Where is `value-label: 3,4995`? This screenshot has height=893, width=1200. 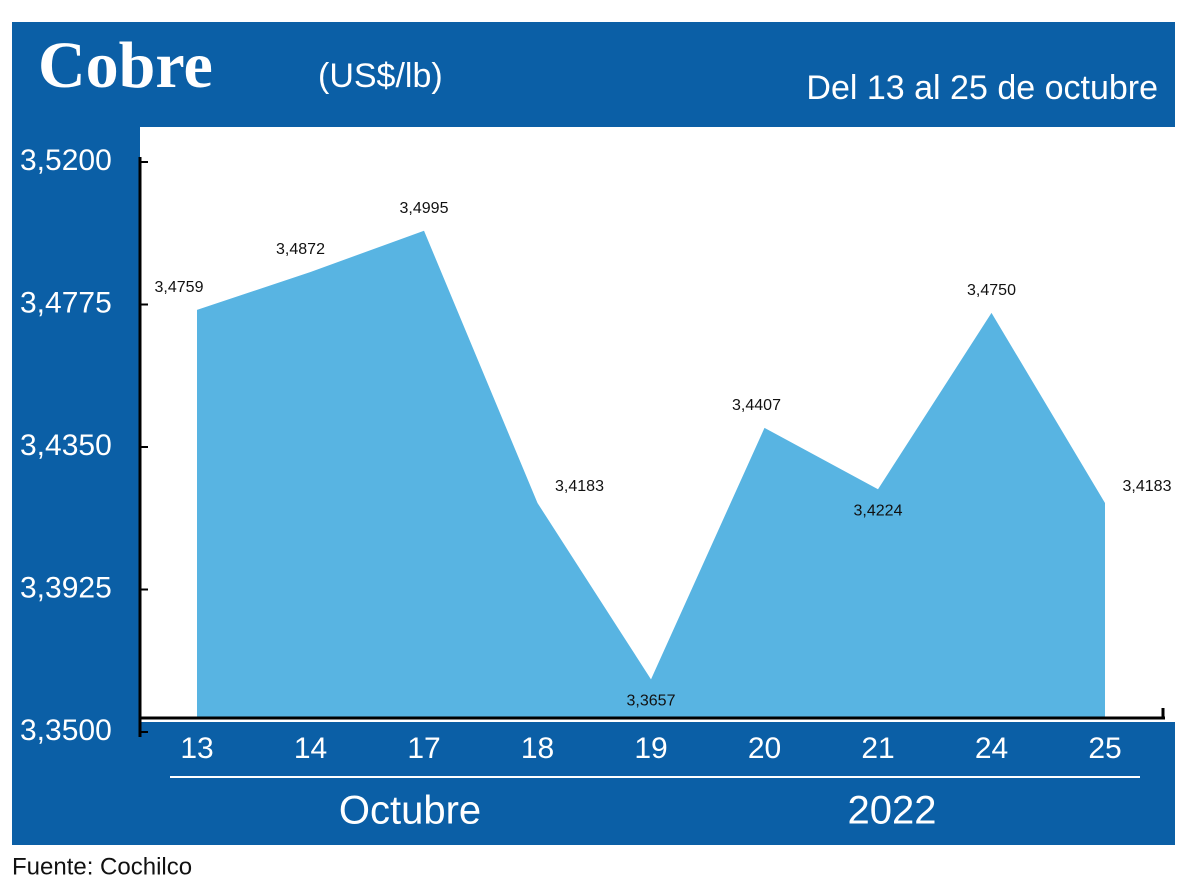 value-label: 3,4995 is located at coordinates (424, 208).